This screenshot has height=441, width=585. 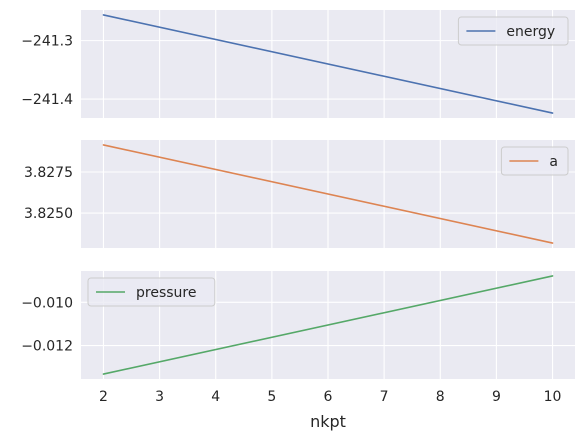 I want to click on x-tick-label: 2, so click(x=103, y=397).